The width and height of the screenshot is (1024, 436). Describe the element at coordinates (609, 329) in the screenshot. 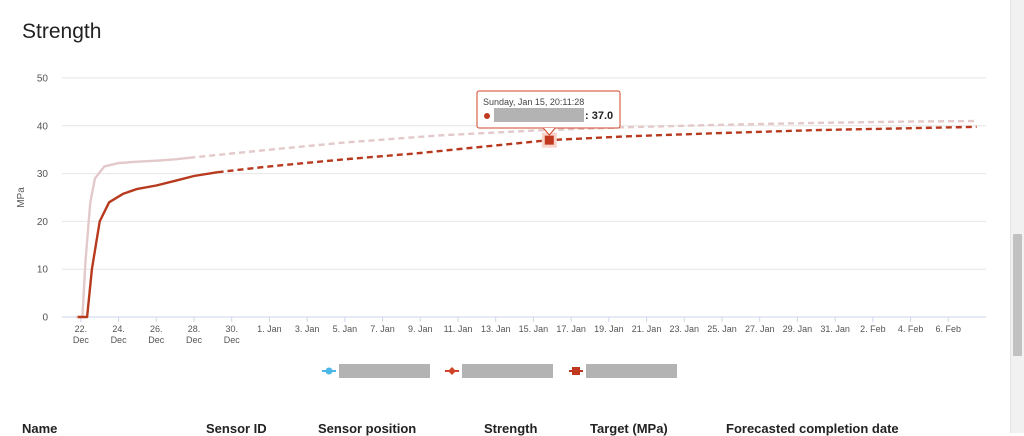

I see `x-tick-label: 19. Jan` at that location.